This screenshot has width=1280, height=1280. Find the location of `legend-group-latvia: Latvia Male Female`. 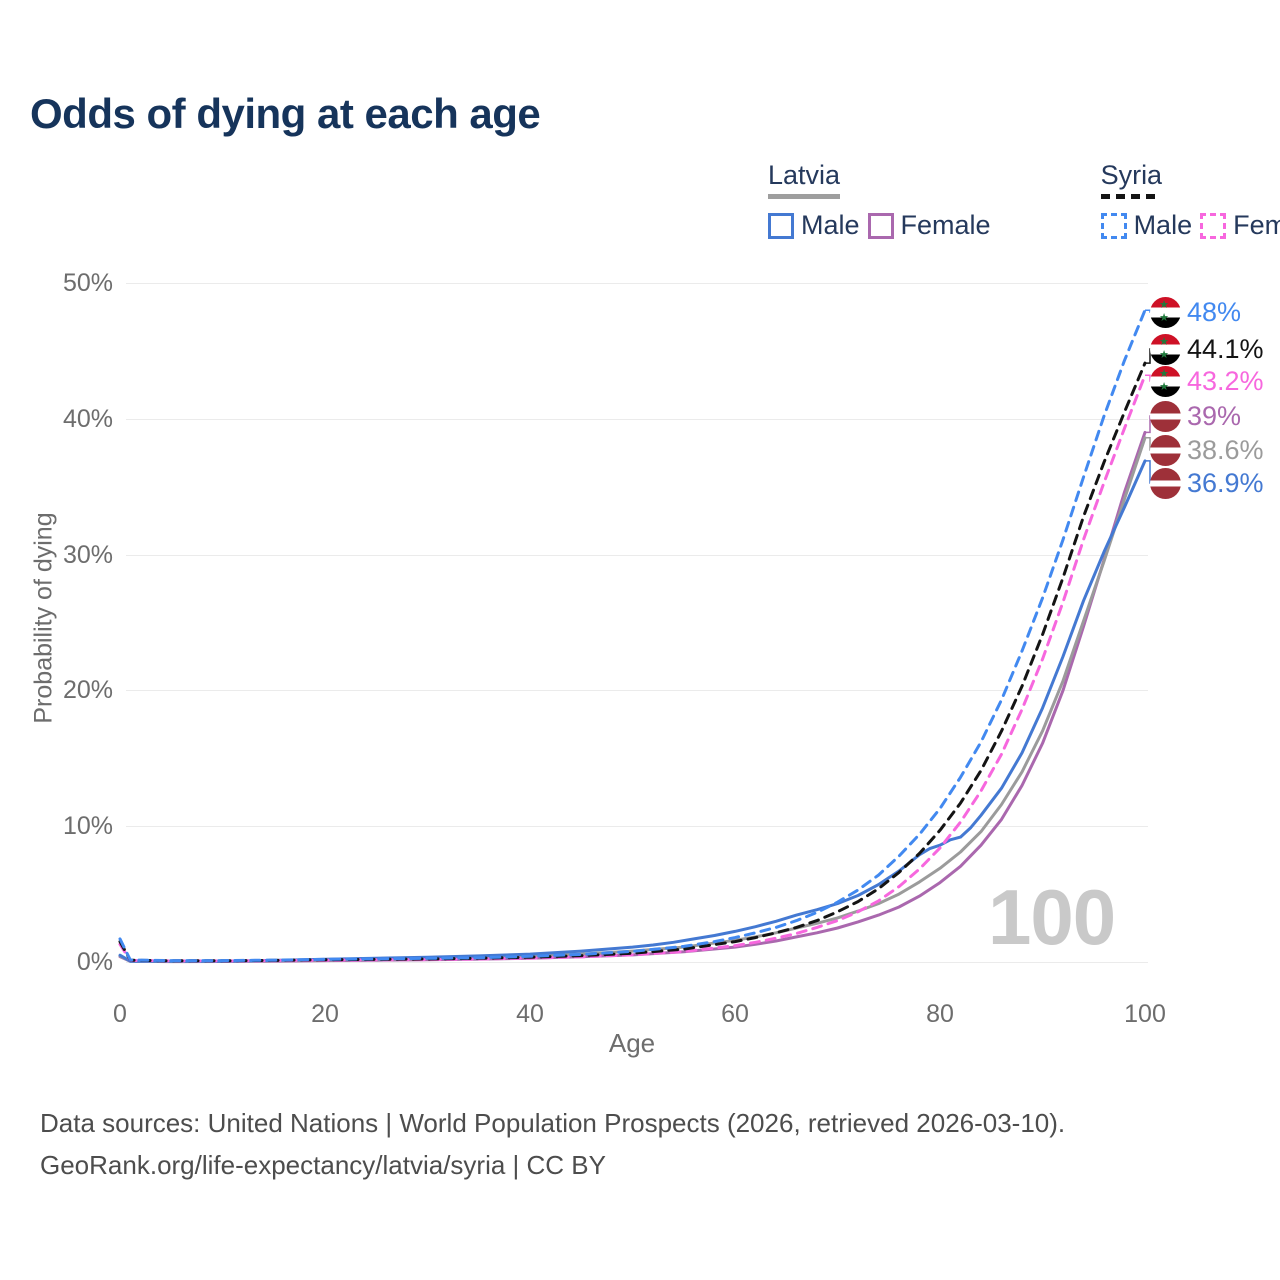

legend-group-latvia: Latvia Male Female is located at coordinates (879, 200).